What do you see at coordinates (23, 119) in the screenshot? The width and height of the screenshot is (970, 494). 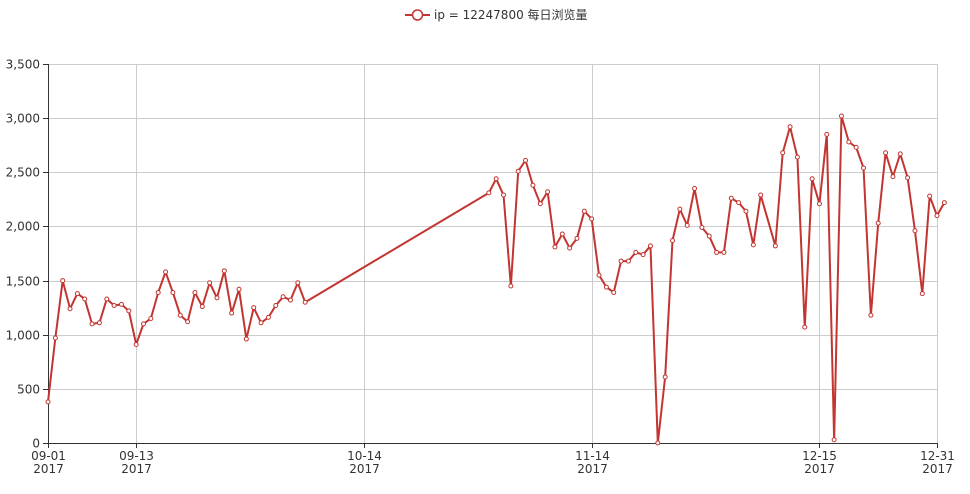 I see `y-tick-label: 3,000` at bounding box center [23, 119].